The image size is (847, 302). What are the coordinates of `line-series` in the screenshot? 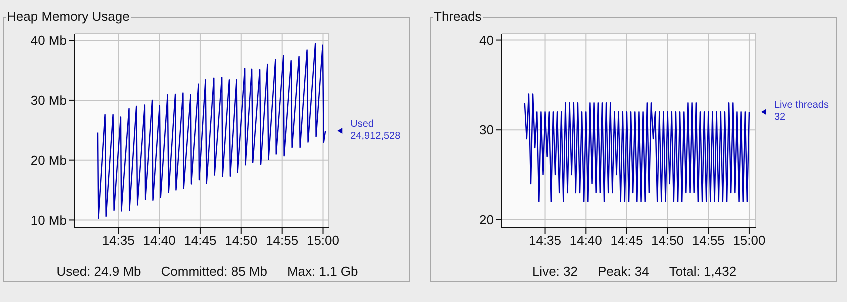 It's located at (637, 148).